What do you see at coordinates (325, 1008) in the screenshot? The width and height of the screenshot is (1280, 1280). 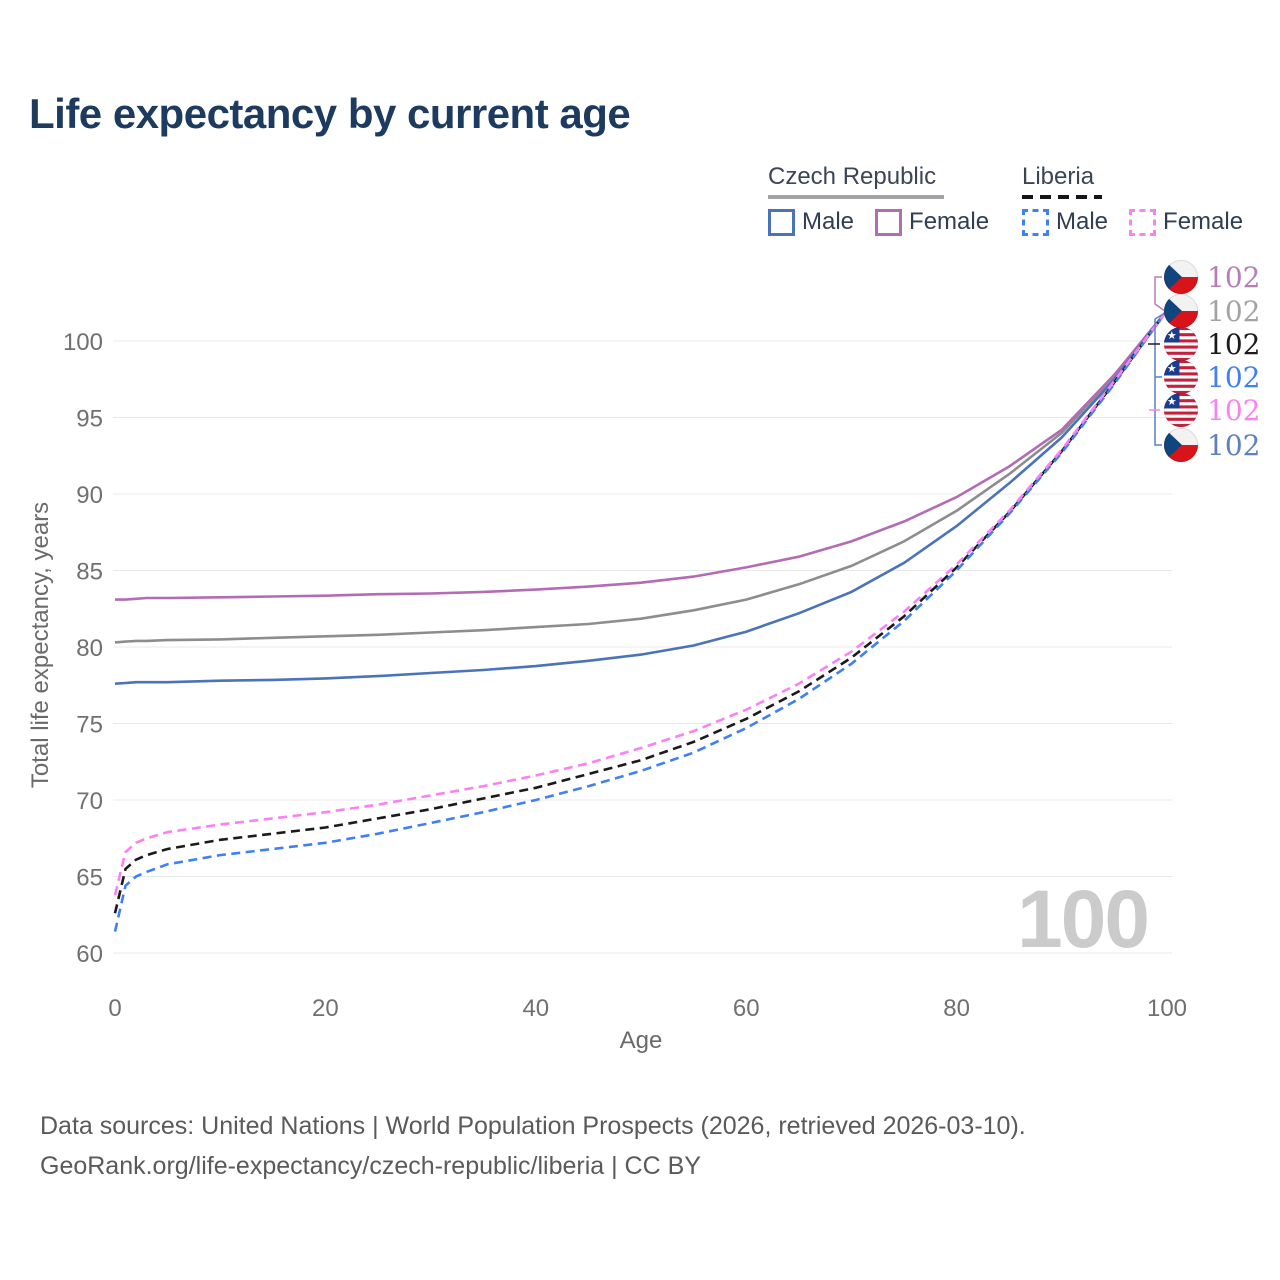 I see `x-tick-label: 20` at bounding box center [325, 1008].